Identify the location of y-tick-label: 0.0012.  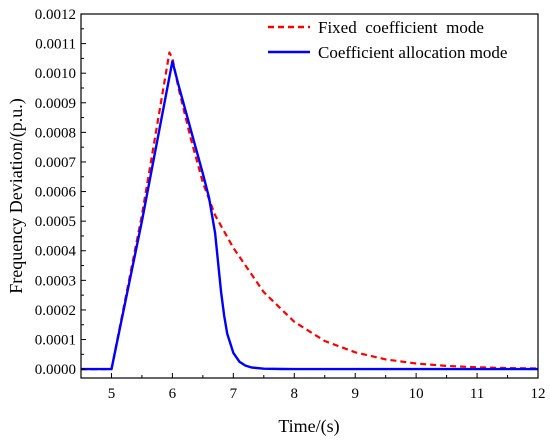
(55, 15).